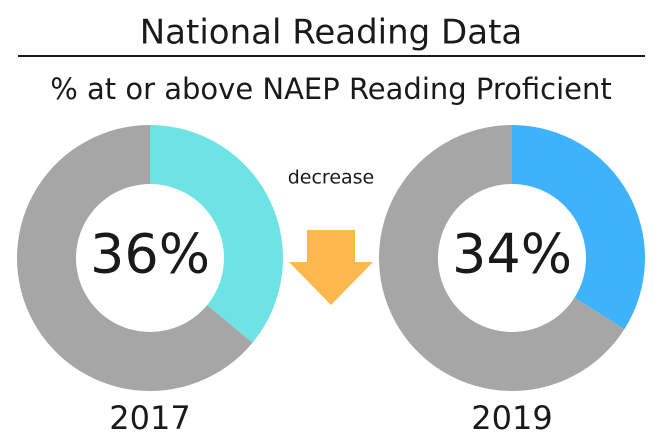  I want to click on year-label: 2019, so click(511, 418).